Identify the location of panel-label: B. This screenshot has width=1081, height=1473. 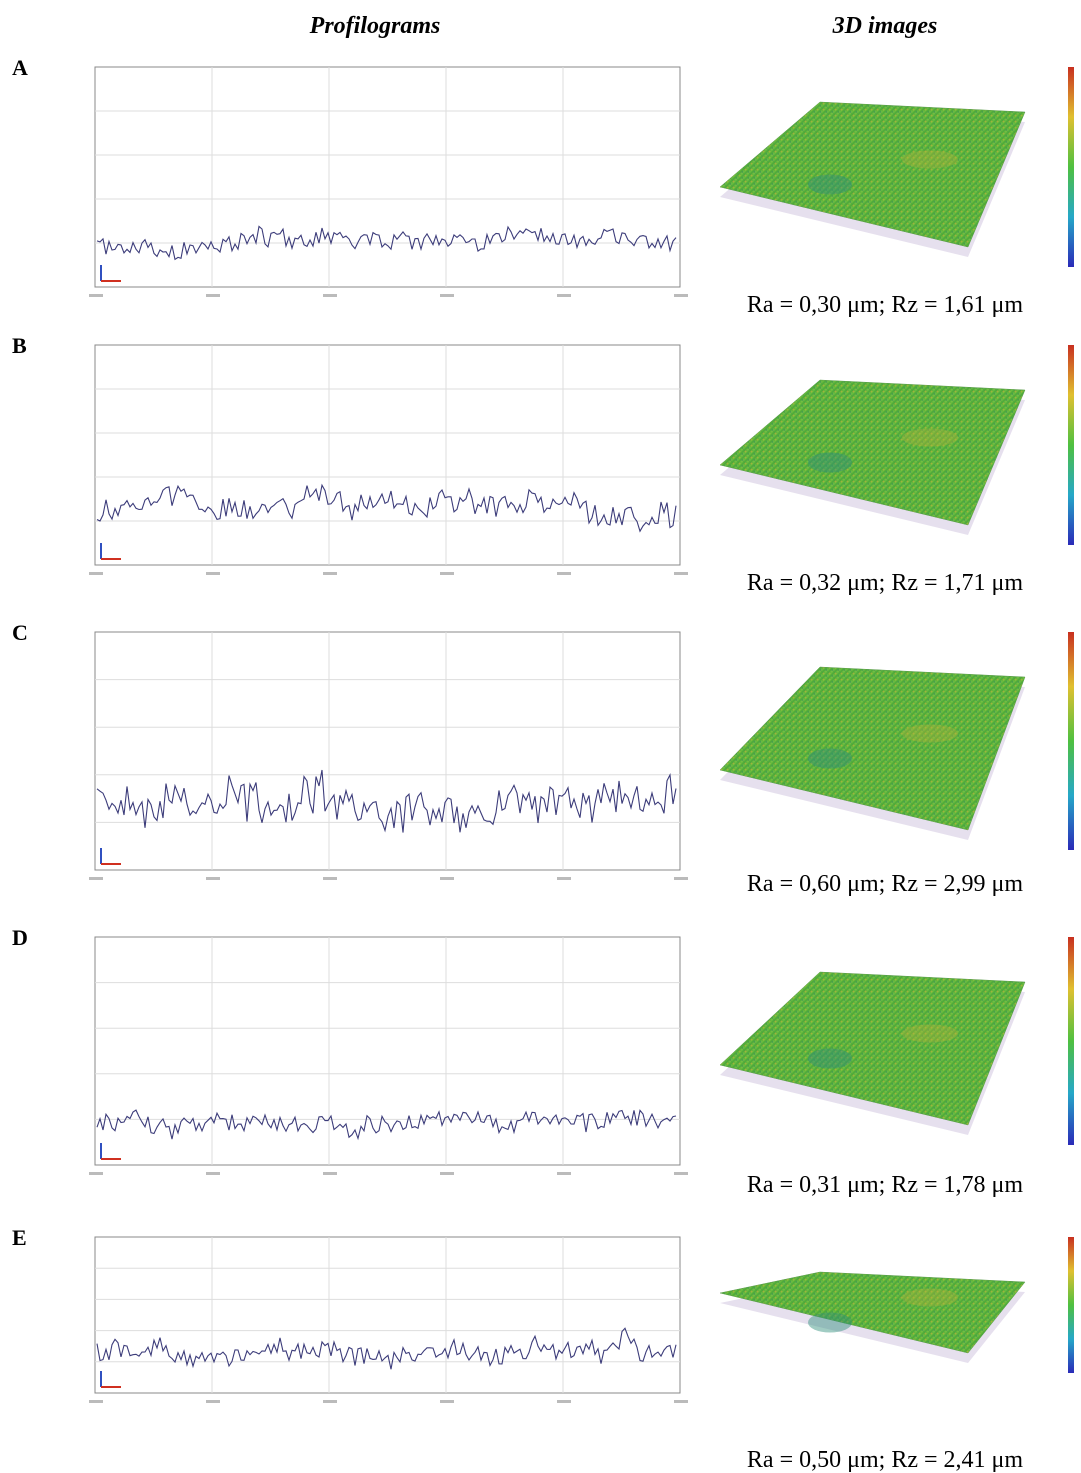
(19, 345).